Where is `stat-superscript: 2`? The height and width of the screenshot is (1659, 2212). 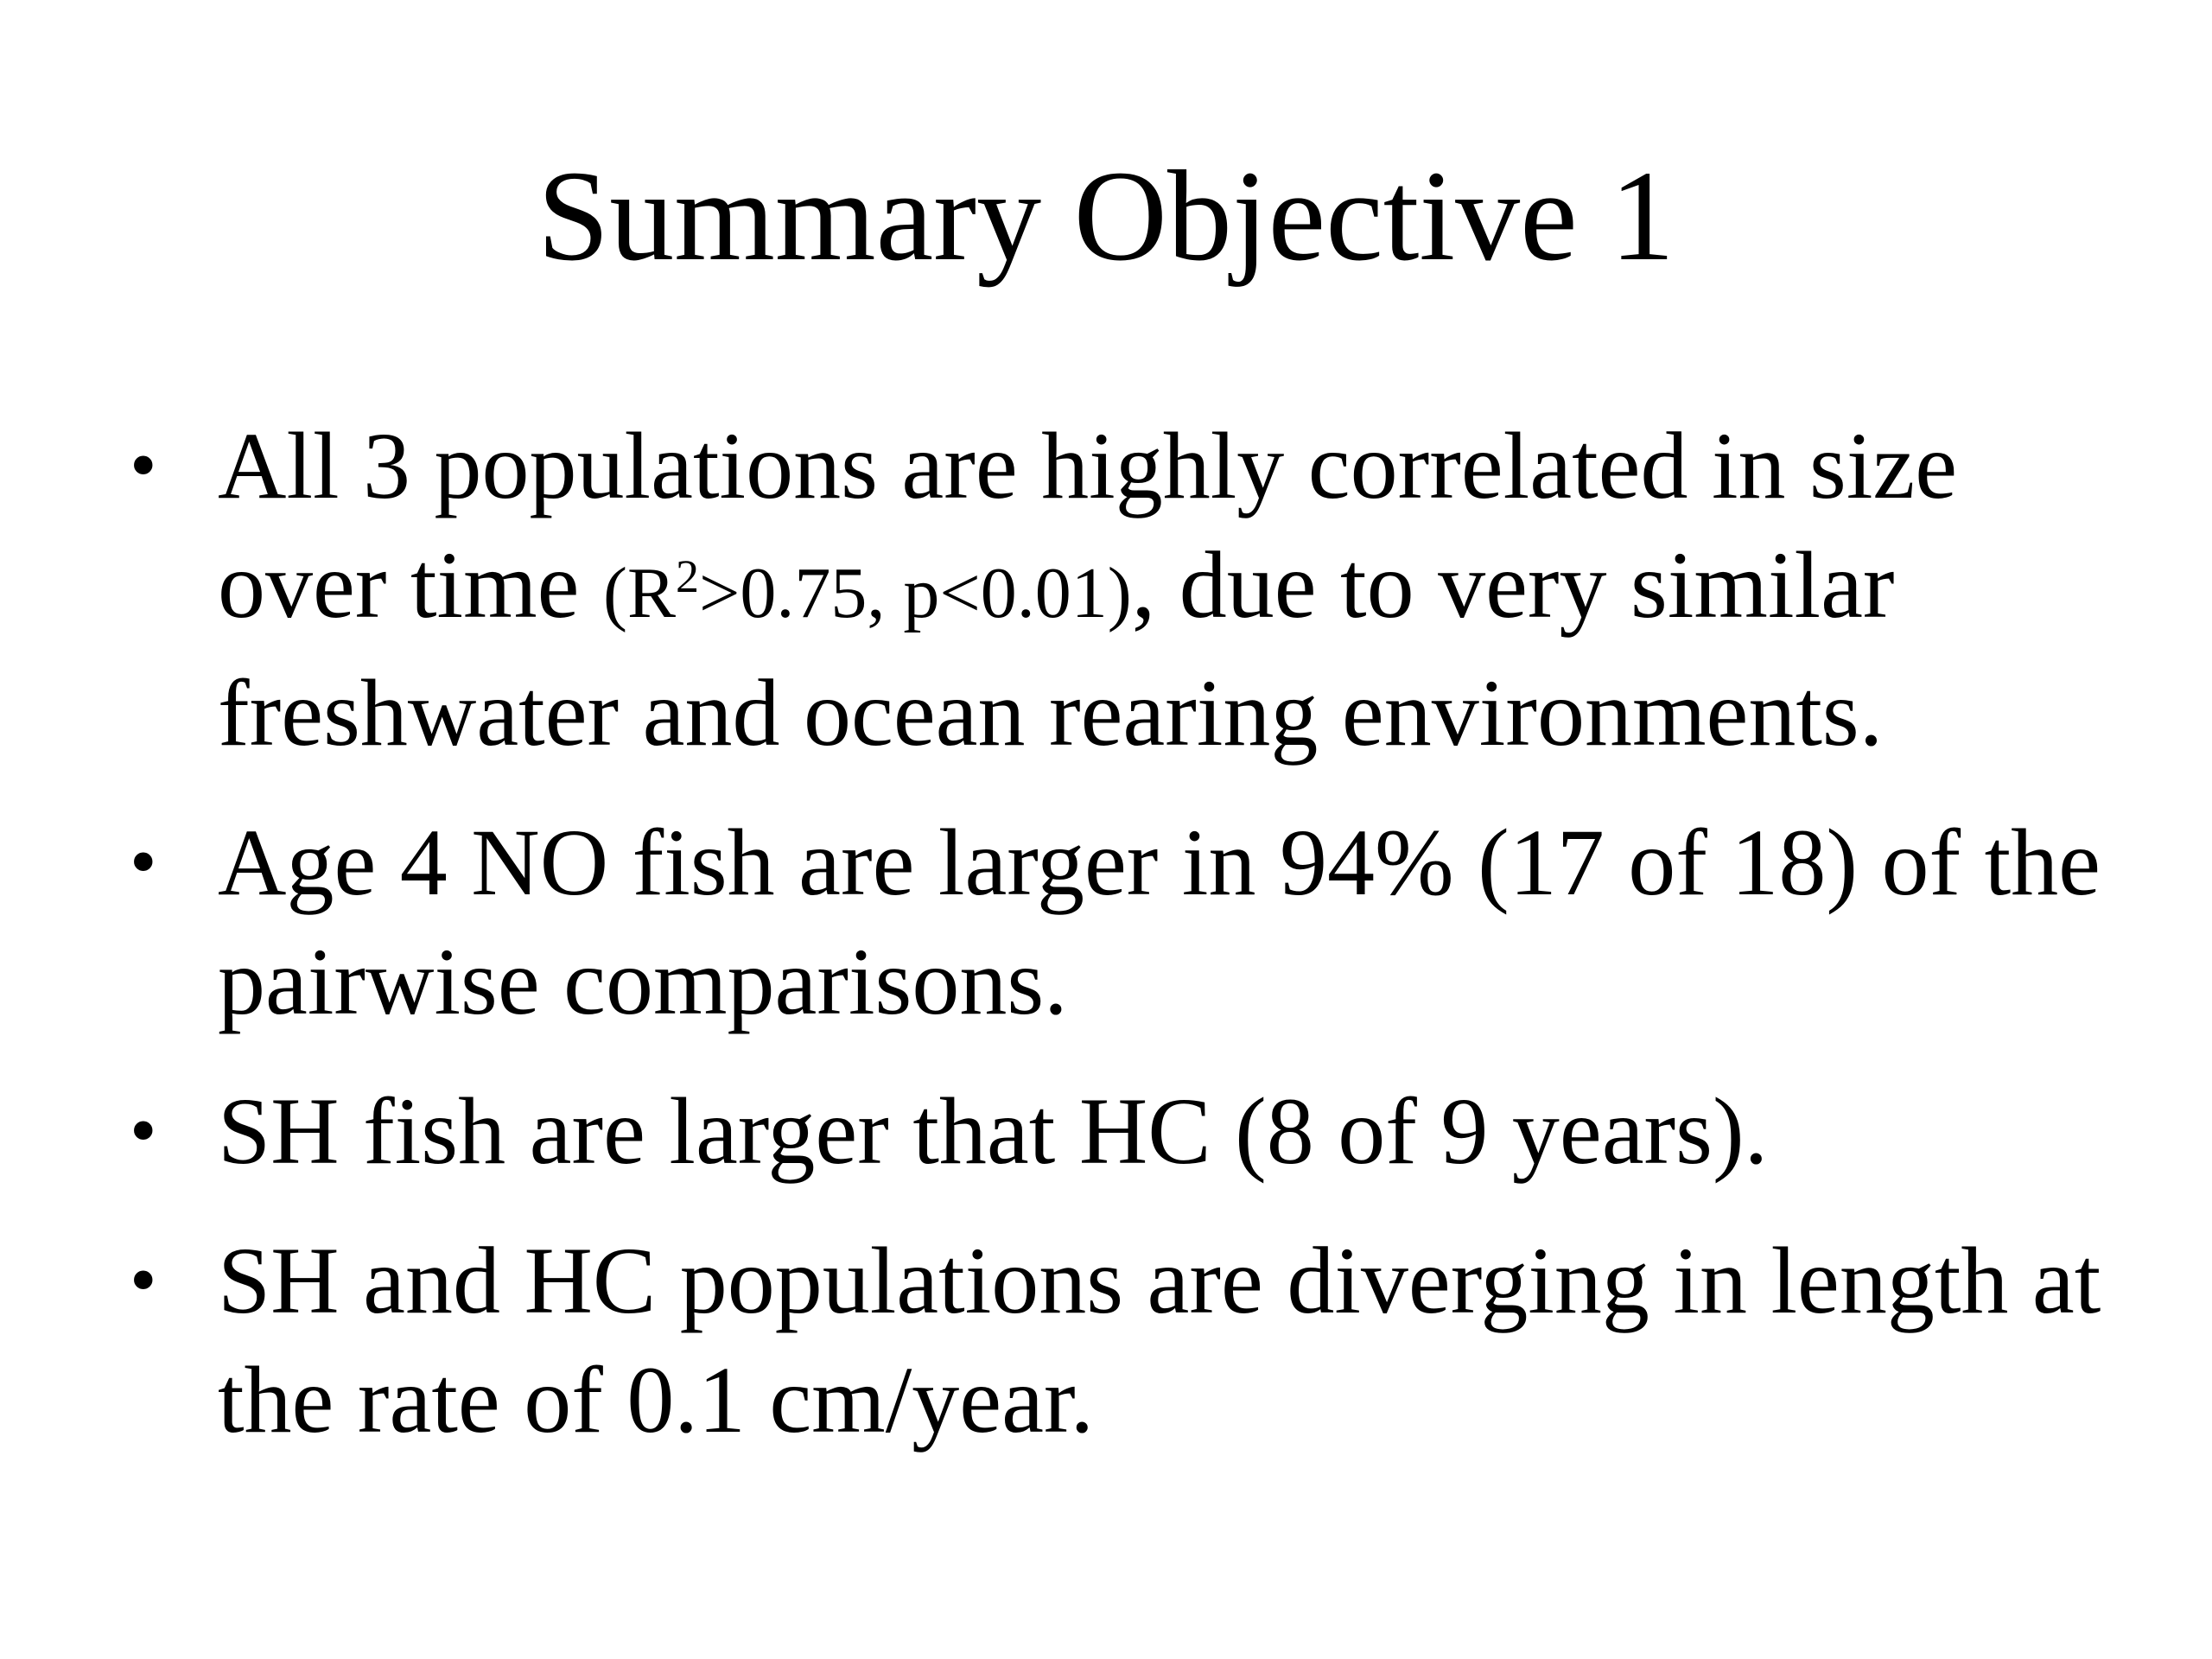 stat-superscript: 2 is located at coordinates (687, 576).